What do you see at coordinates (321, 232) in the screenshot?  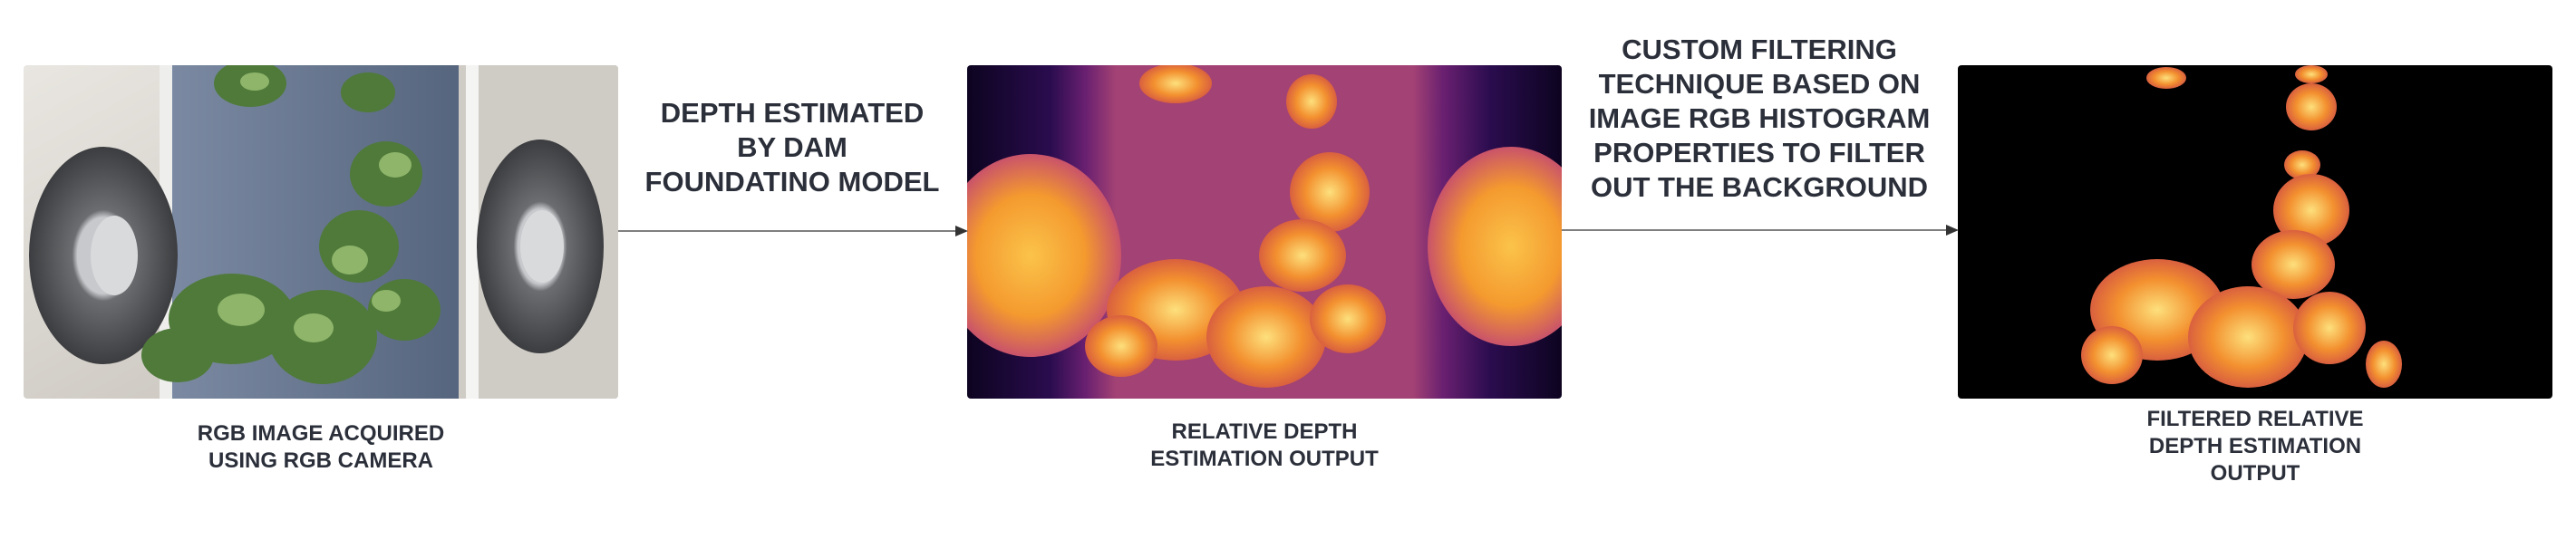 I see `rgb-image` at bounding box center [321, 232].